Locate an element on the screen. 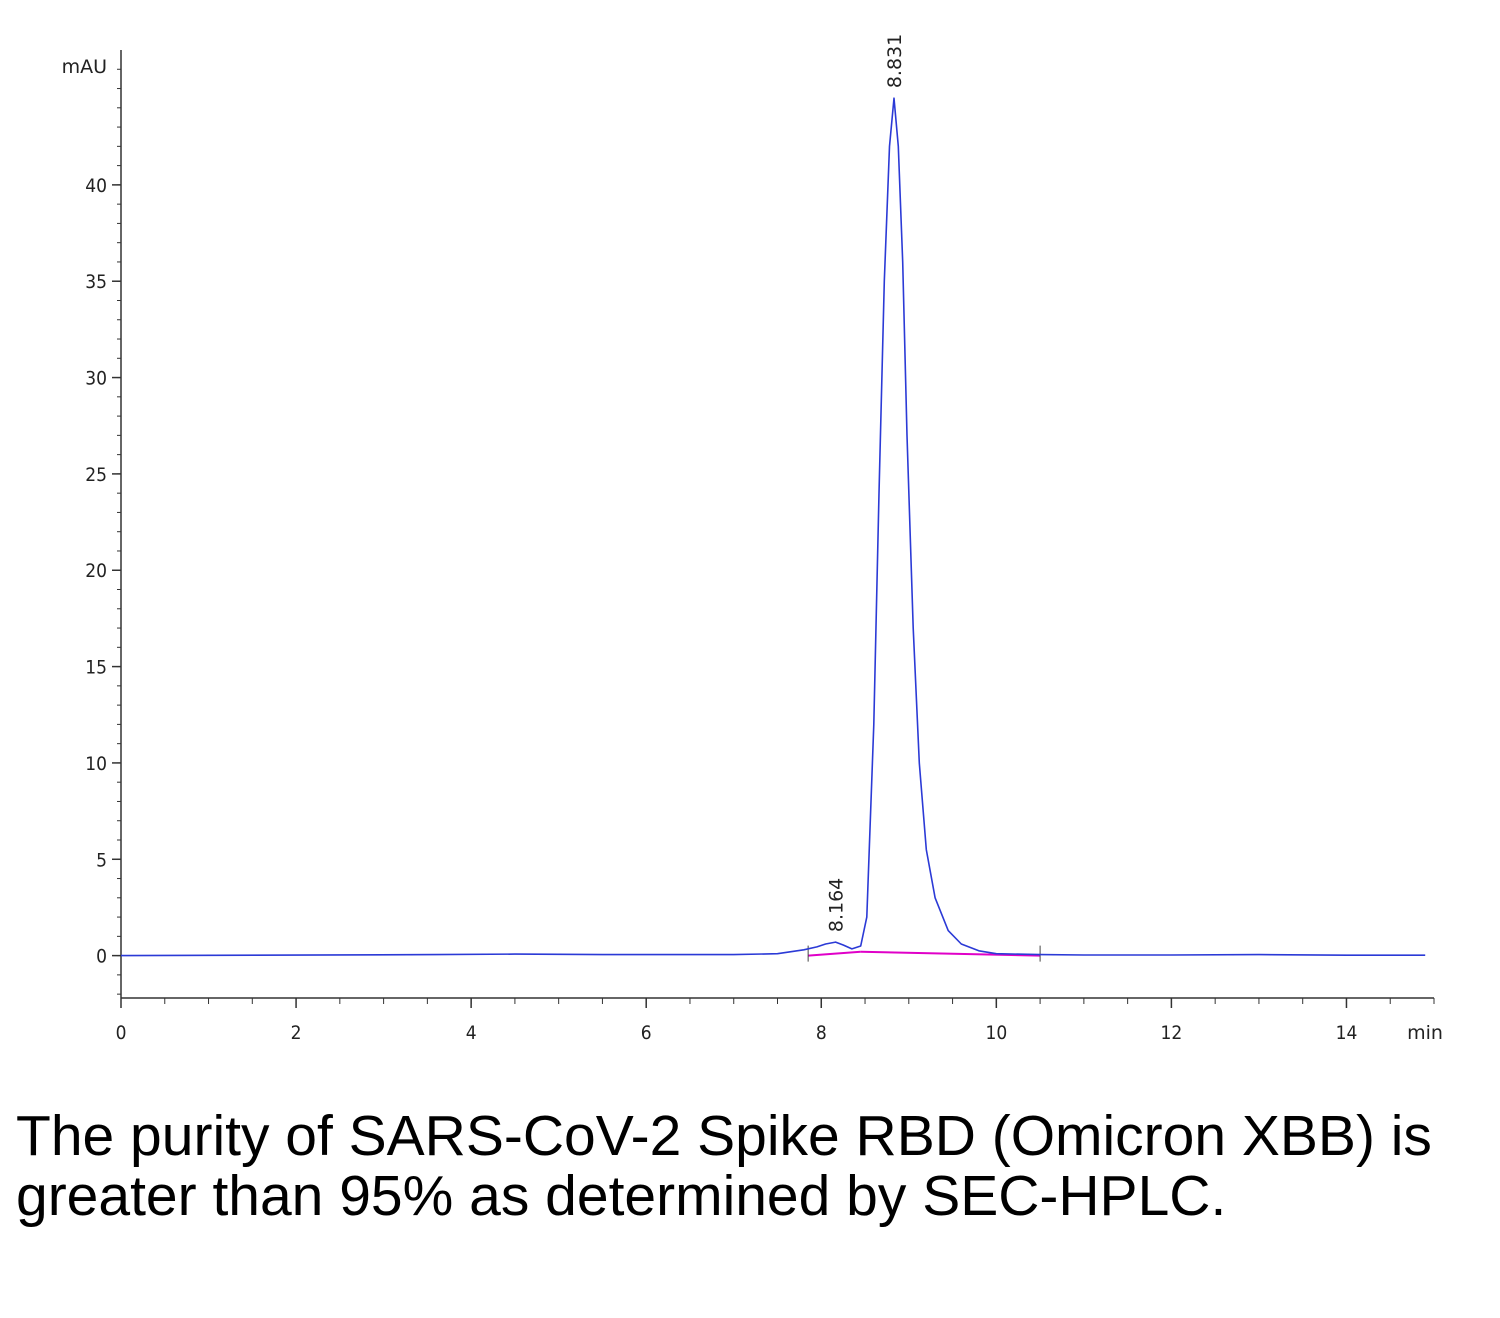  x-unit-label: min is located at coordinates (1425, 1033).